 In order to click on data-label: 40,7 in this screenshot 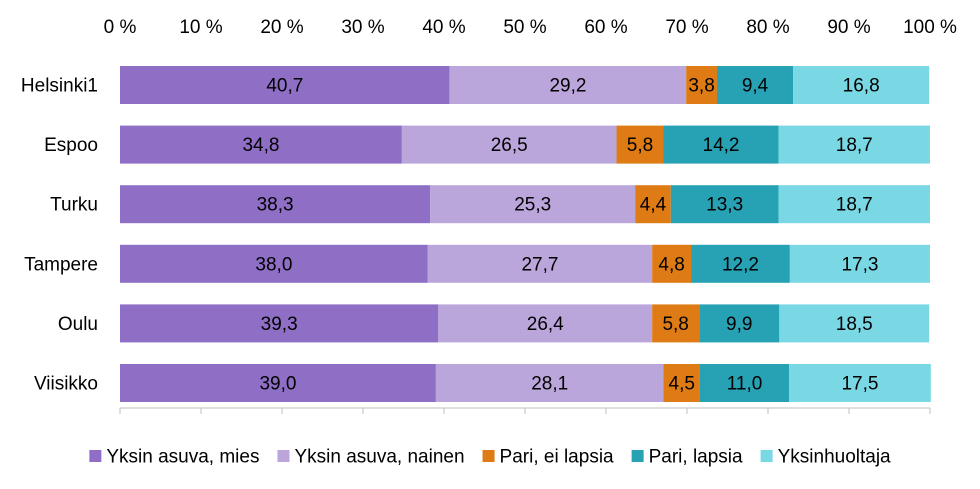, I will do `click(284, 86)`.